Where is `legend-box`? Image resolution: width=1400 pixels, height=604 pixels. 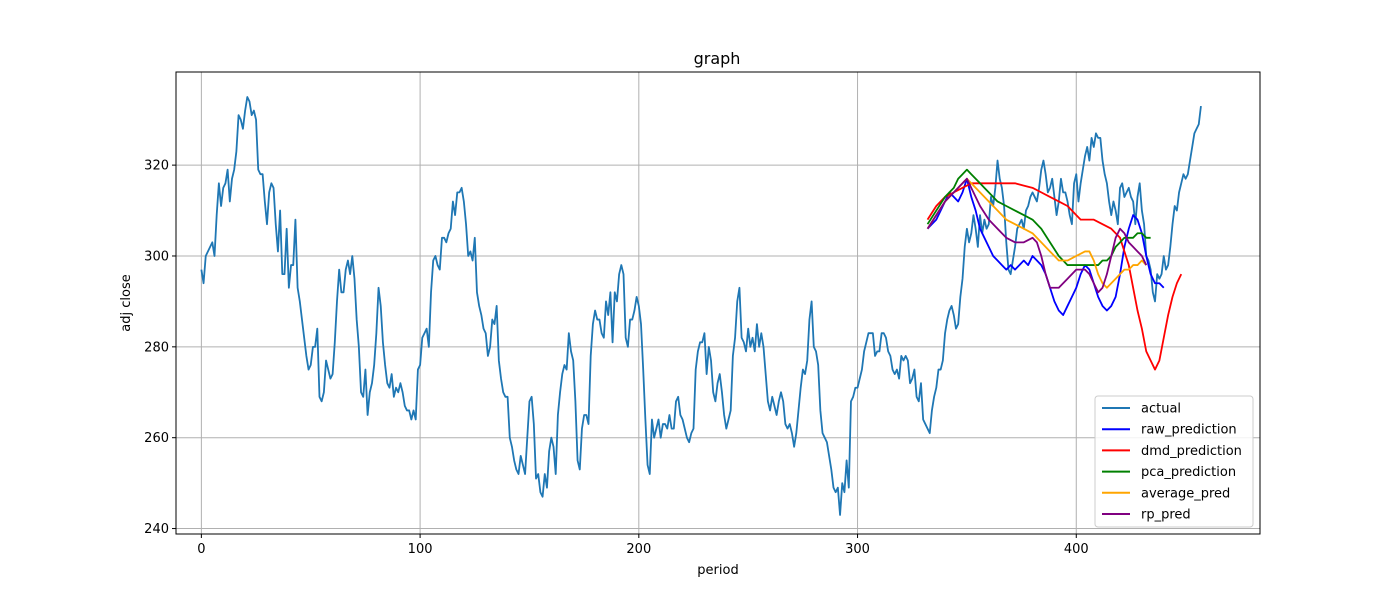 legend-box is located at coordinates (1174, 461).